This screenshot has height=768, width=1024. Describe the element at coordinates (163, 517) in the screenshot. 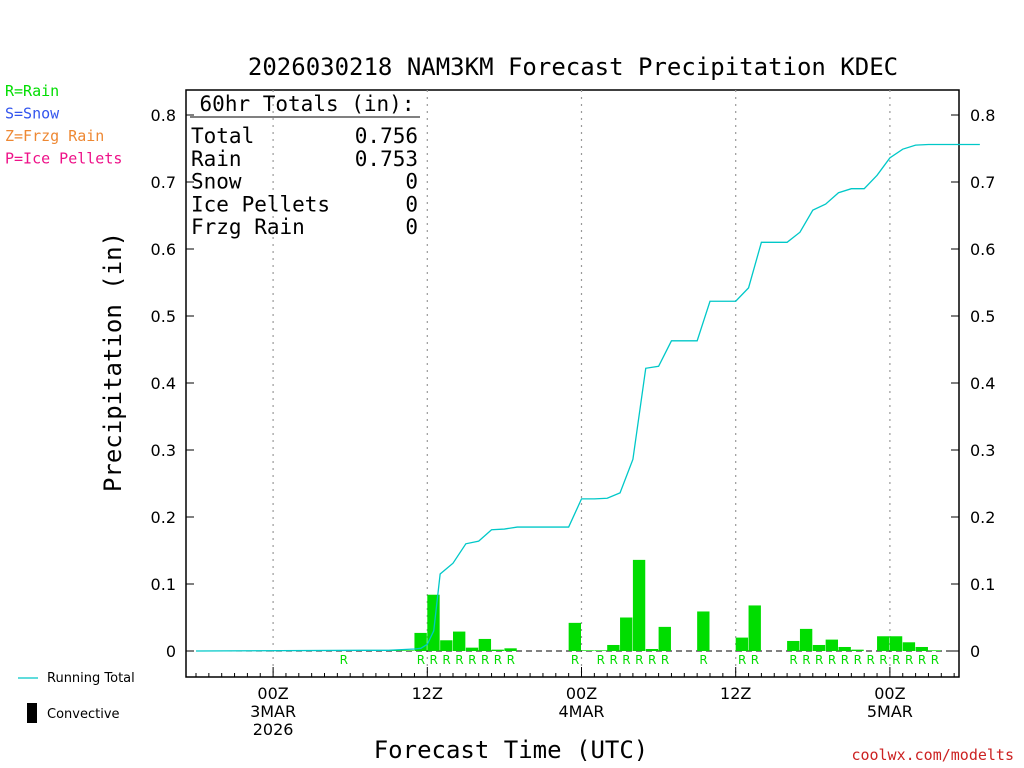

I see `y-tick-label-left: 0.2` at that location.